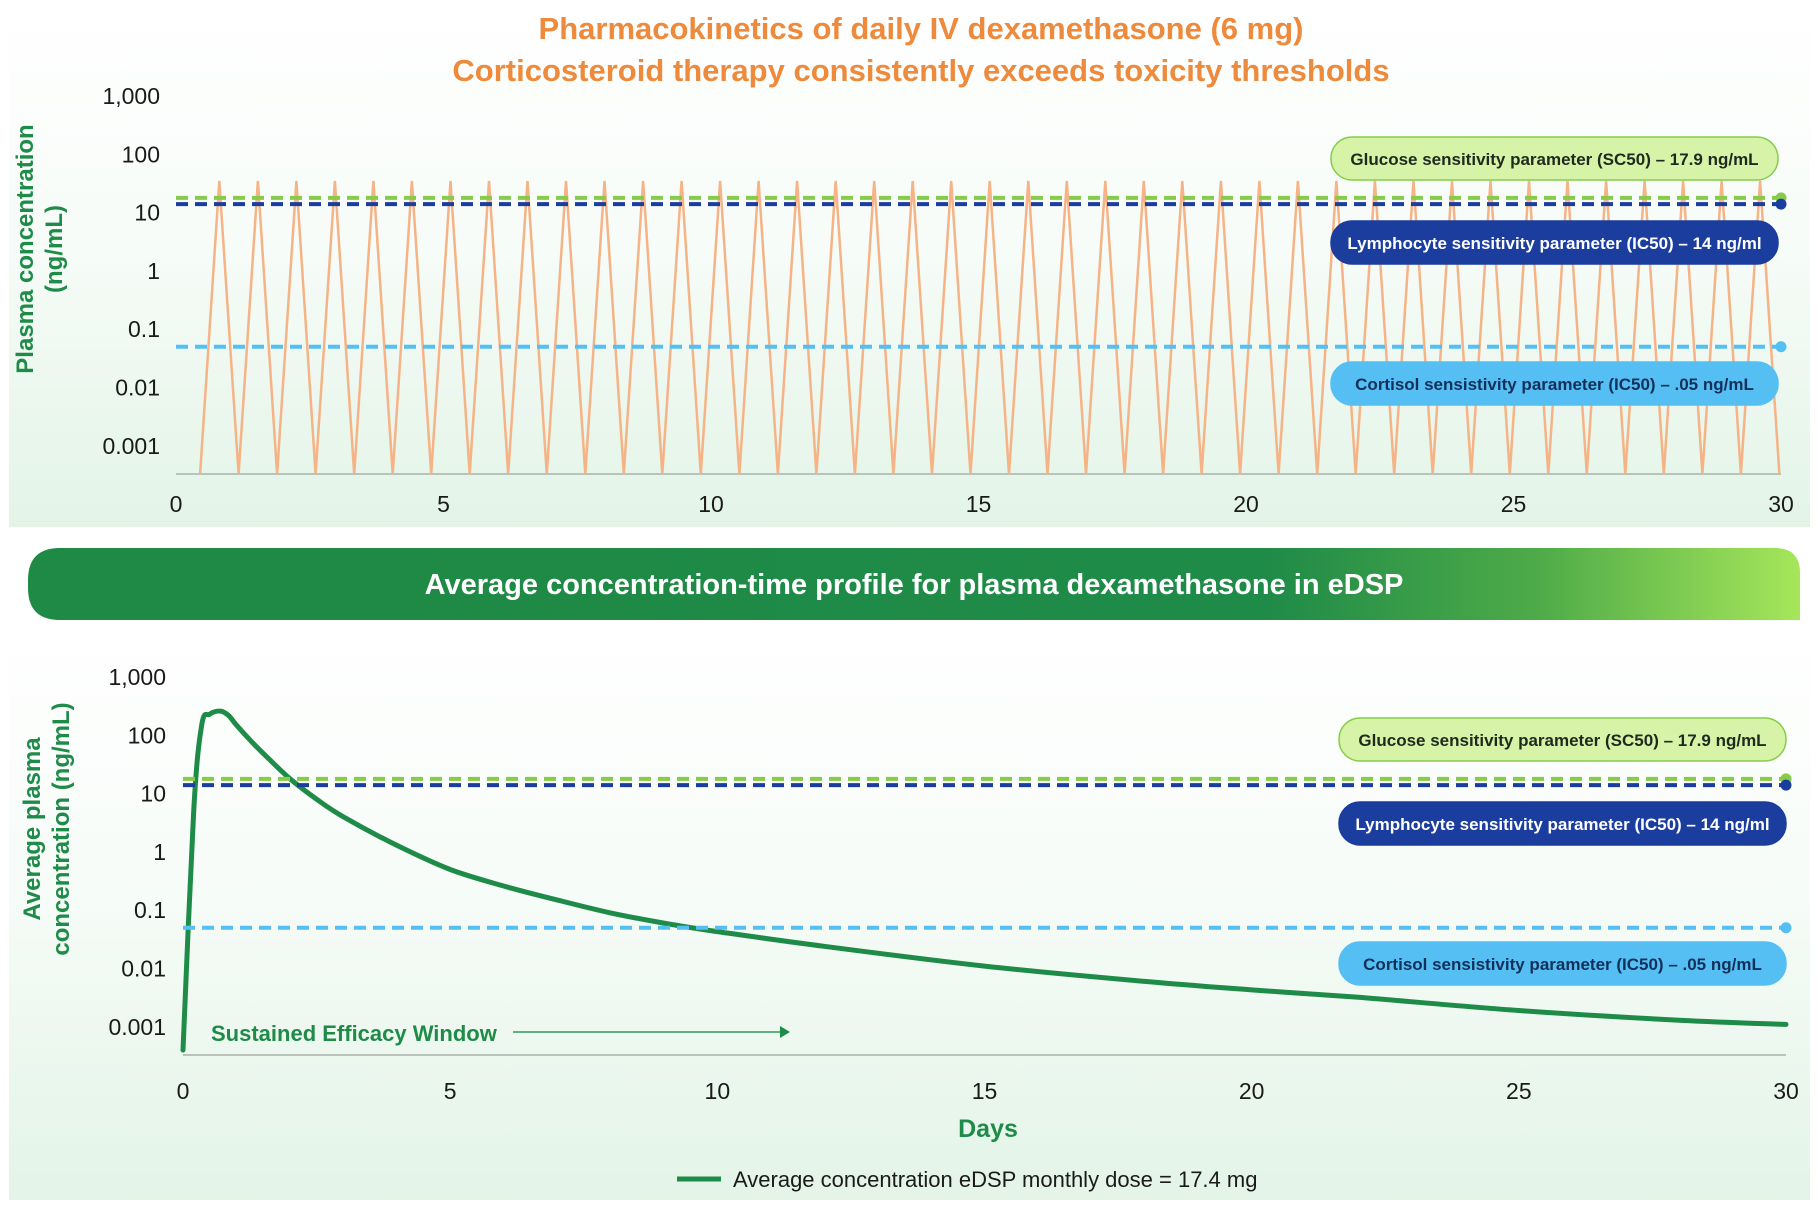 This screenshot has height=1208, width=1818. I want to click on top-y-axis-title-line1: Plasma concentration, so click(25, 248).